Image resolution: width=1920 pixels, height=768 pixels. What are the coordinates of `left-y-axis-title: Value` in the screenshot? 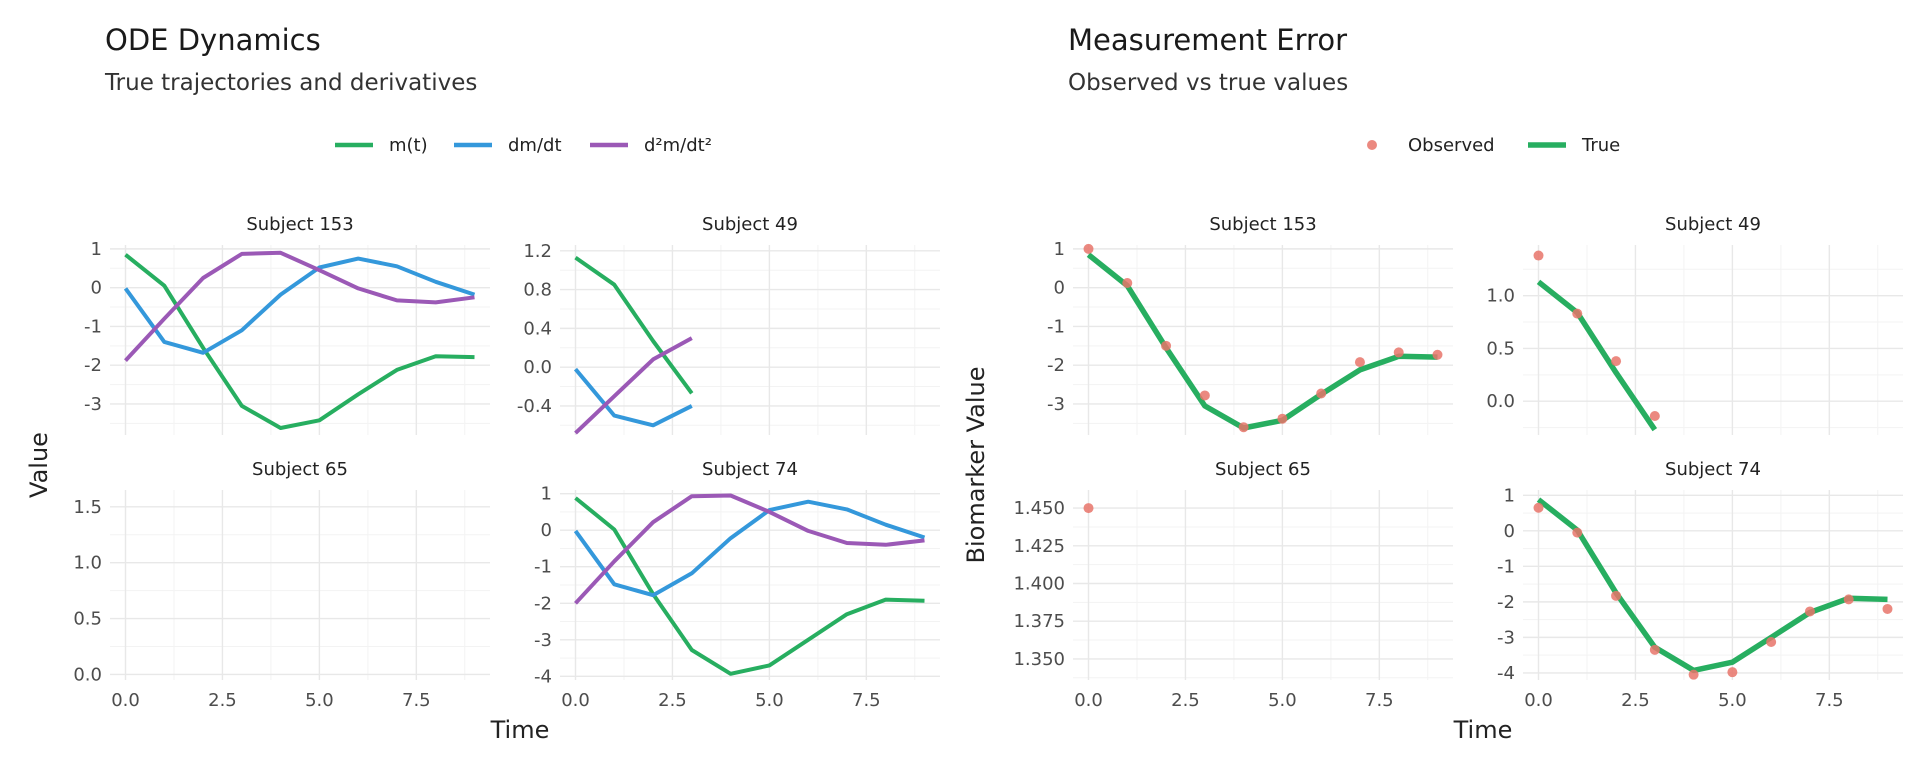 It's located at (39, 465).